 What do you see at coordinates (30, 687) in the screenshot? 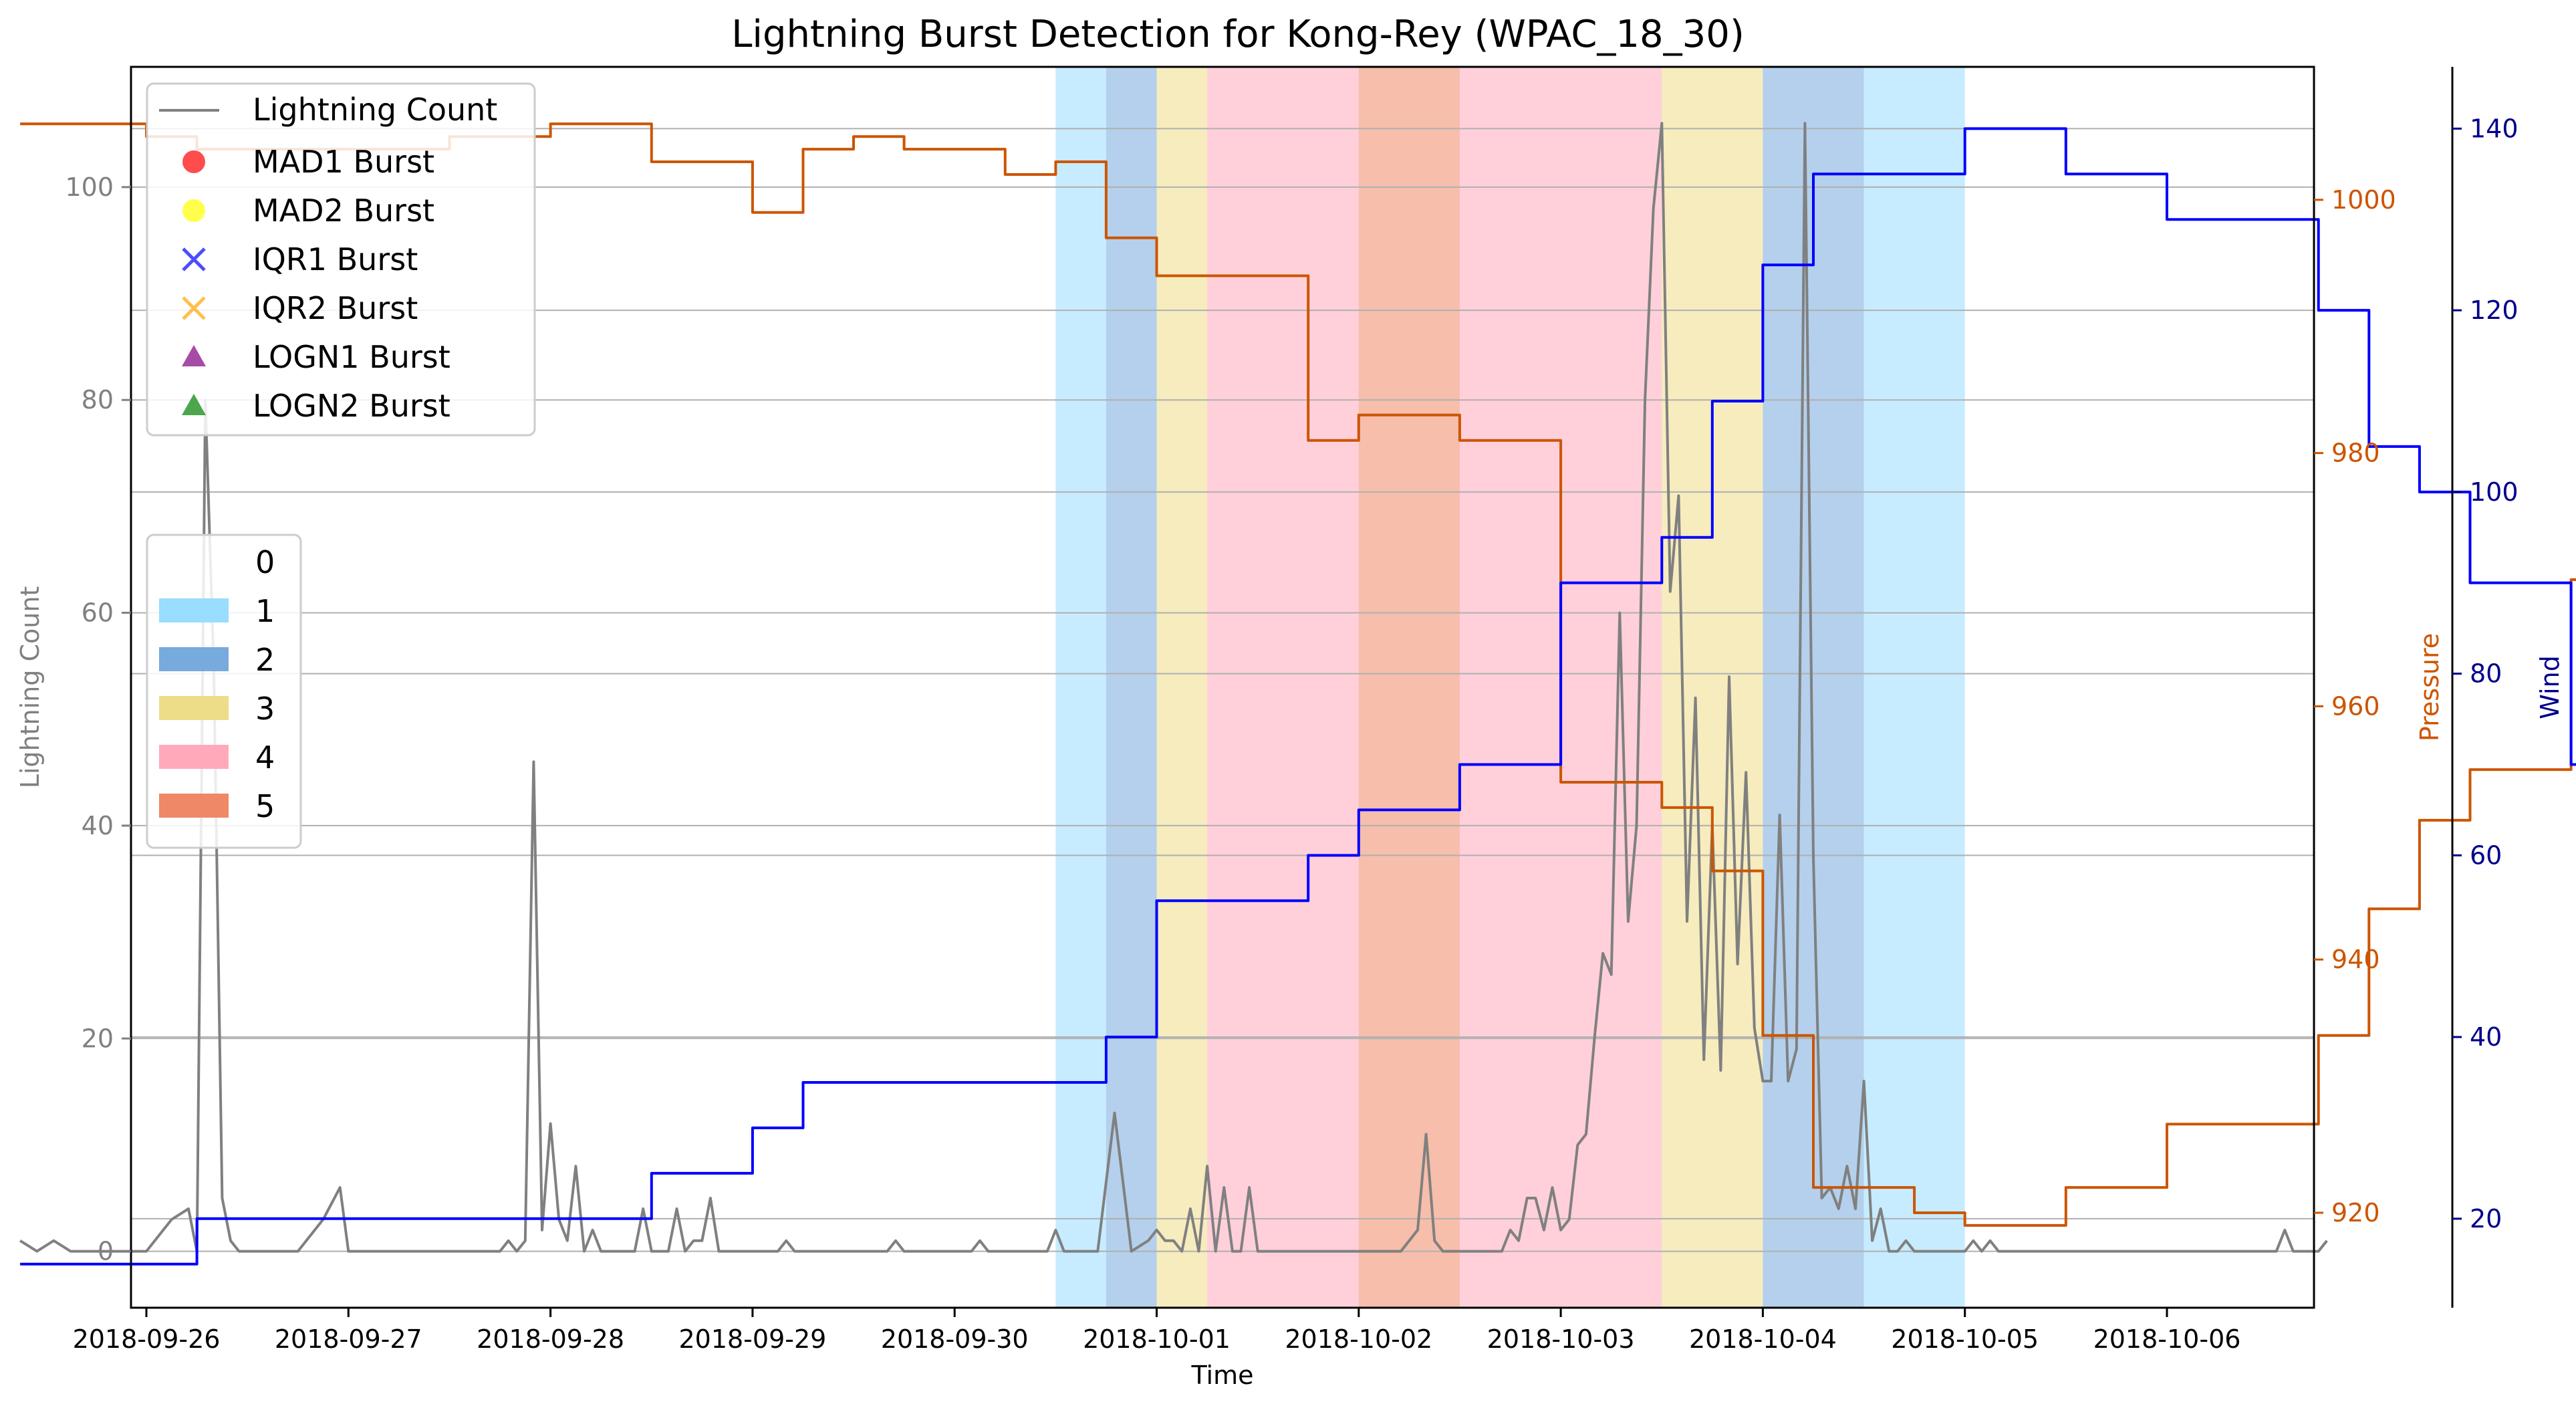
I see `left-axis-label: Lightning Count` at bounding box center [30, 687].